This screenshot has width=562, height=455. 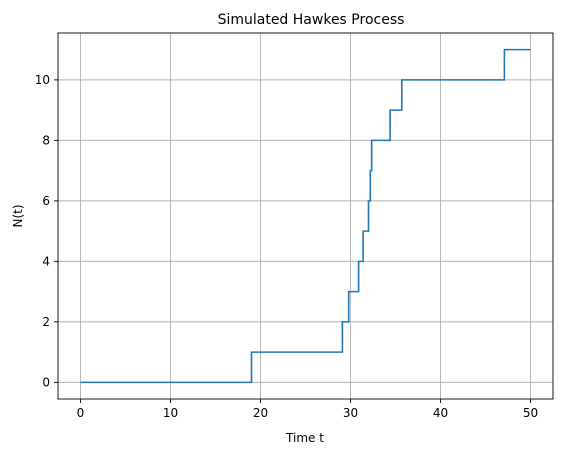 What do you see at coordinates (46, 382) in the screenshot?
I see `y-tick-label-0: 0` at bounding box center [46, 382].